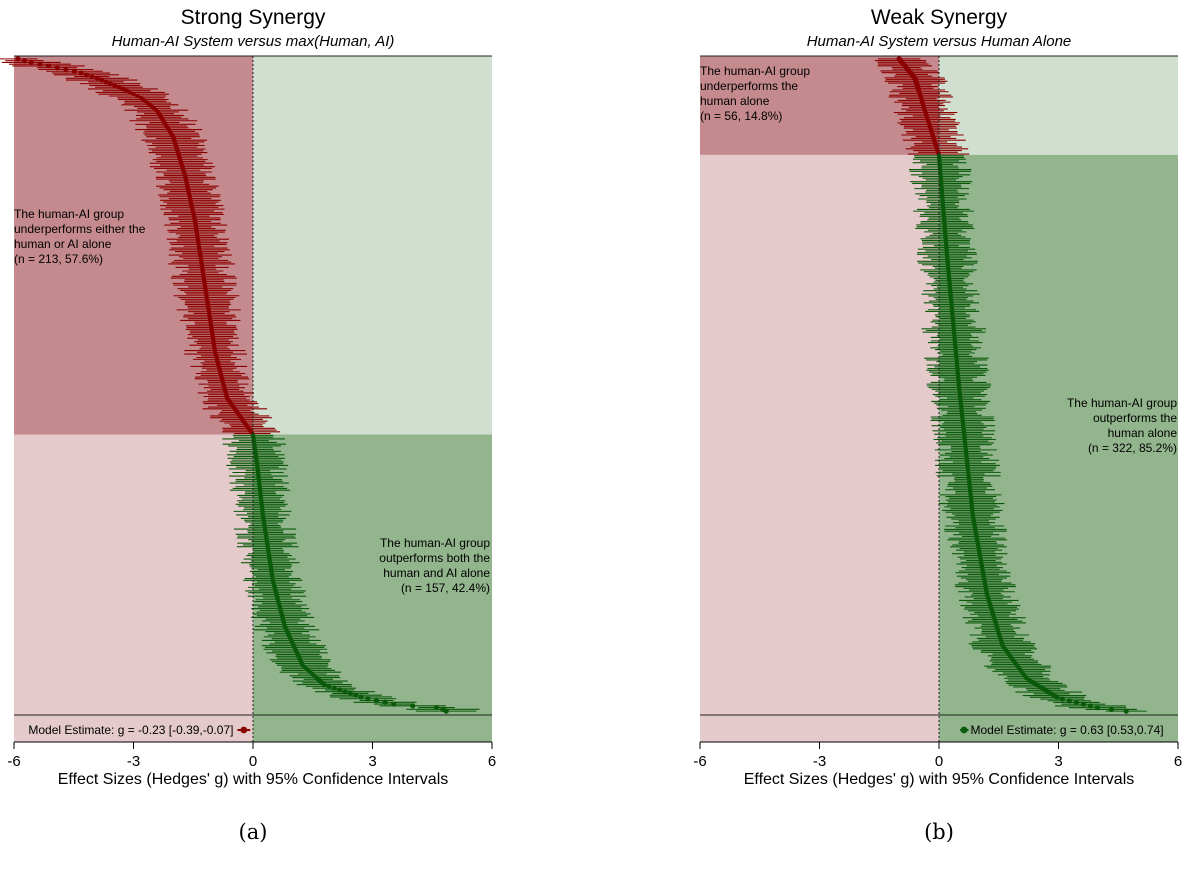  Describe the element at coordinates (1132, 448) in the screenshot. I see `annotation-line: (n = 322, 85.2%)` at that location.